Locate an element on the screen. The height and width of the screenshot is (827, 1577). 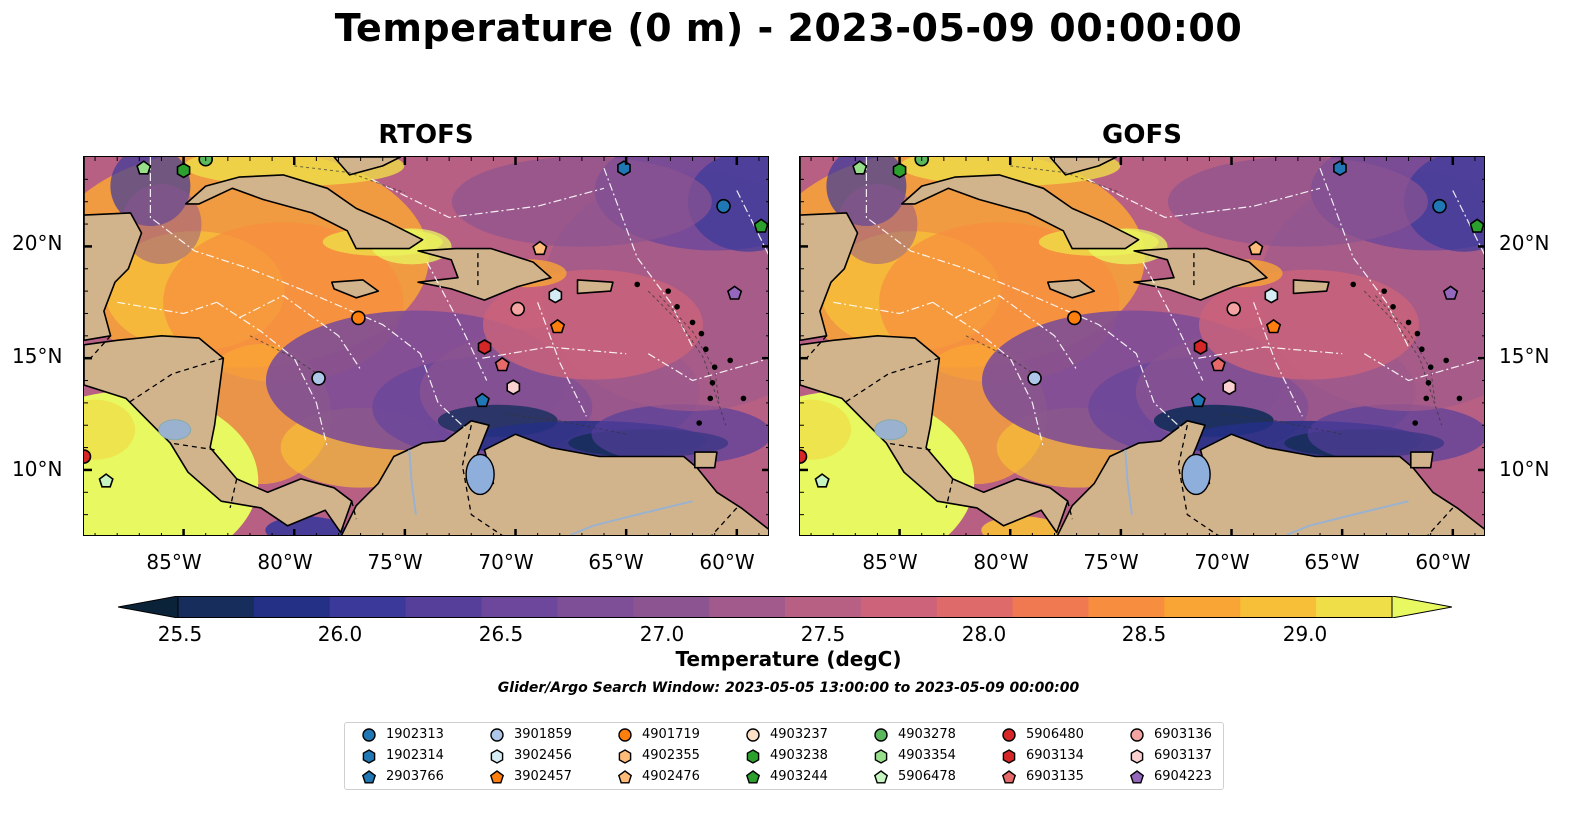
lon-label-65w-rtofs: 65°W is located at coordinates (616, 562).